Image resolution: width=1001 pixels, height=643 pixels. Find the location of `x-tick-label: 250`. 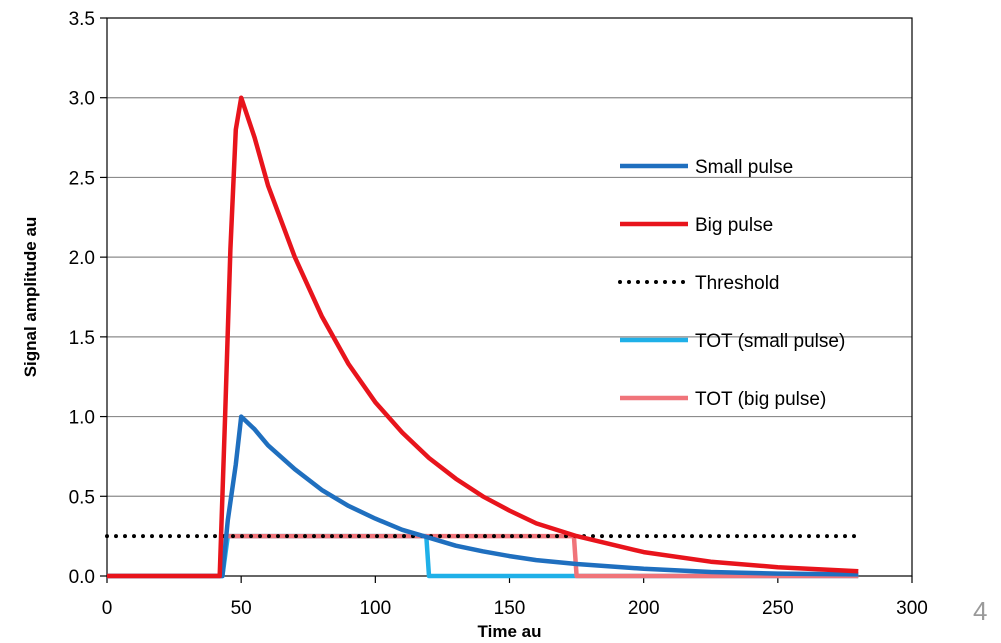

x-tick-label: 250 is located at coordinates (778, 608).